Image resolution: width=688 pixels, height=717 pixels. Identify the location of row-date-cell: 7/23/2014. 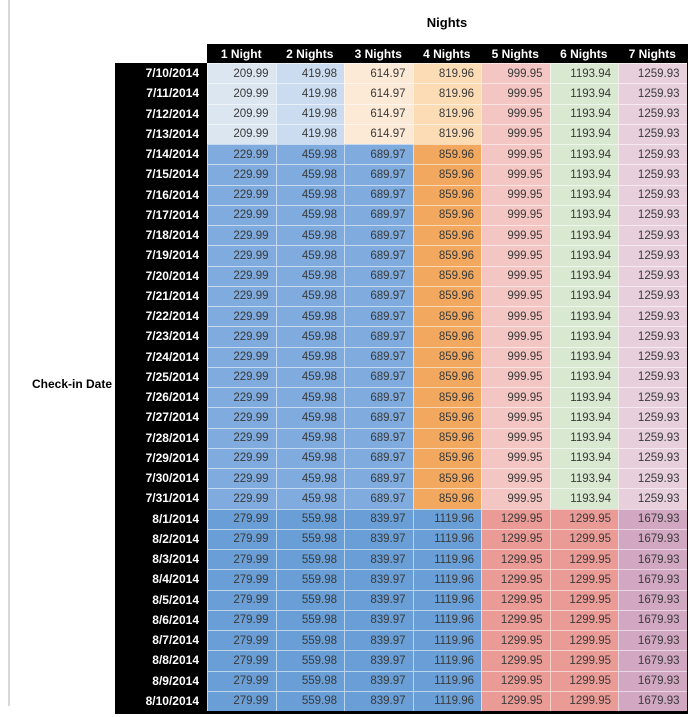
(161, 336).